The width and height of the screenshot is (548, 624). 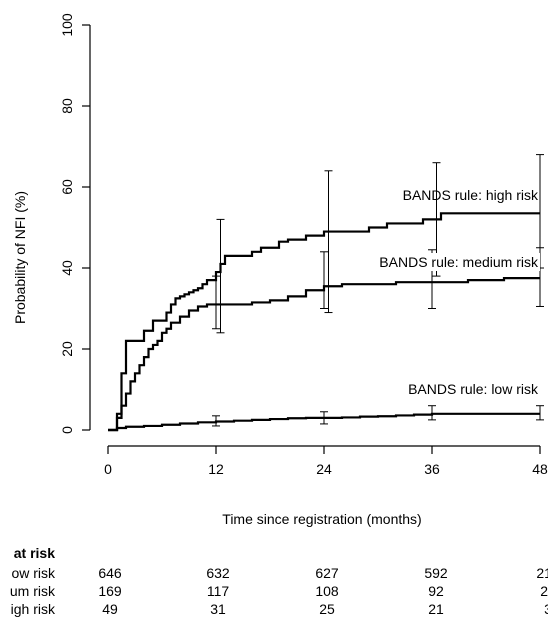 What do you see at coordinates (327, 609) in the screenshot?
I see `risk-table-cell: 25` at bounding box center [327, 609].